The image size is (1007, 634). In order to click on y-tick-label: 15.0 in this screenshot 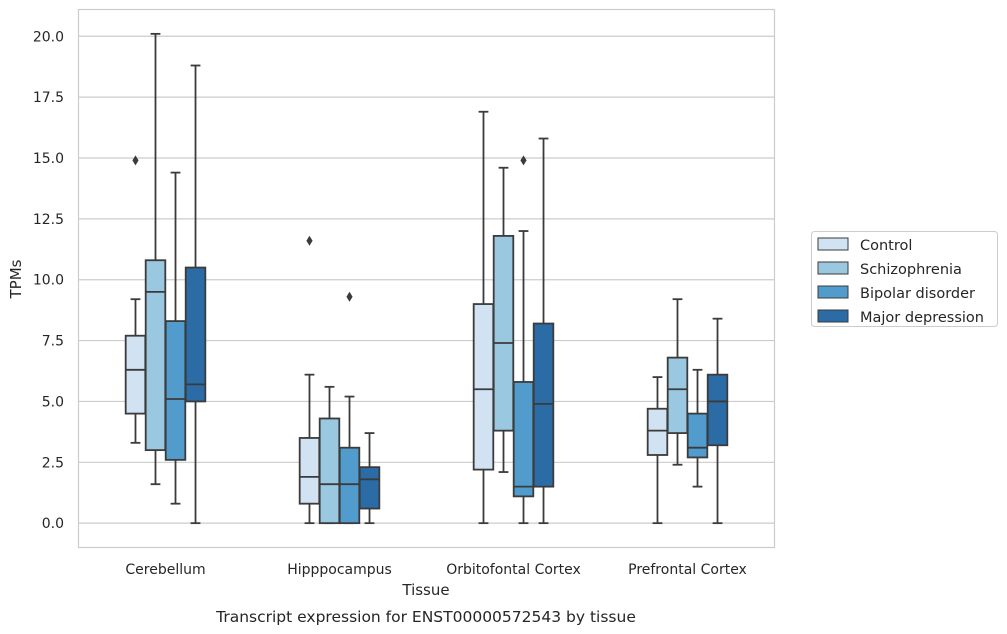, I will do `click(48, 159)`.